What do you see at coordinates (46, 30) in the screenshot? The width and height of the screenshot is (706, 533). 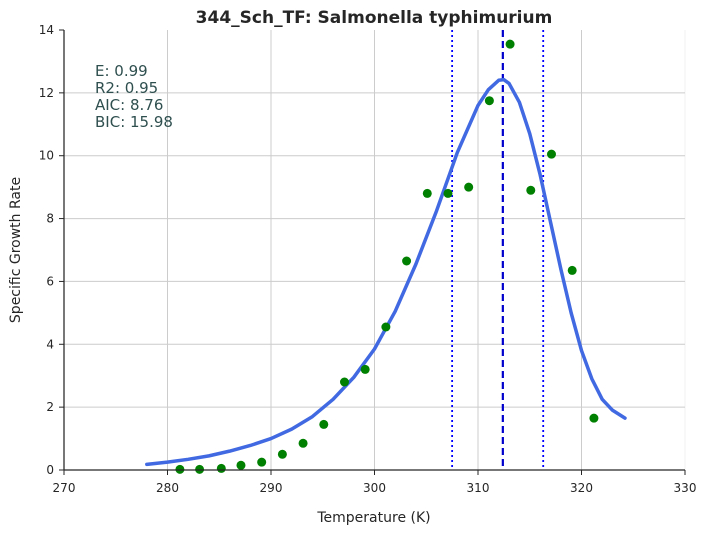 I see `y-tick-label: 14` at bounding box center [46, 30].